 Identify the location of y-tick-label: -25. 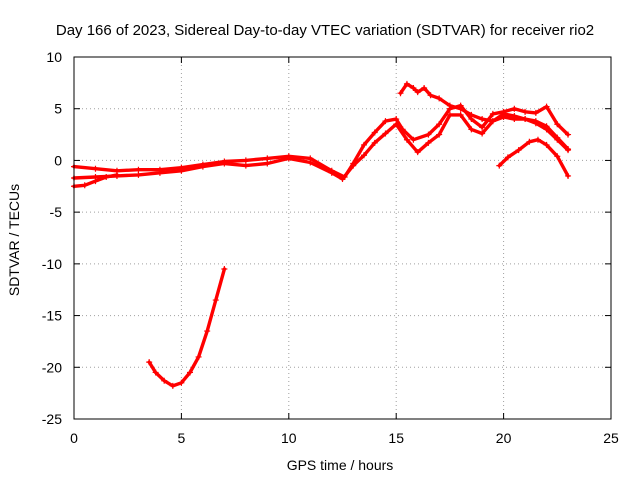
(52, 419).